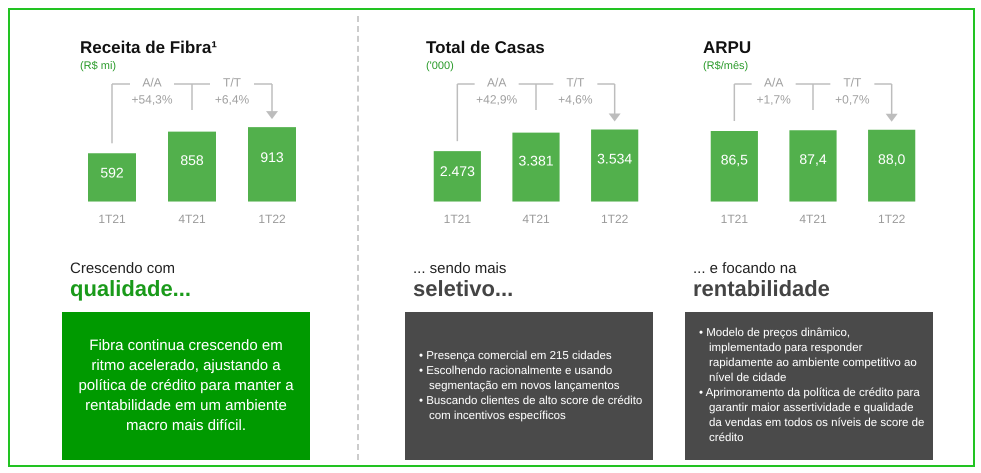 Image resolution: width=981 pixels, height=473 pixels. I want to click on chart-subtitle: (R$ mi), so click(98, 66).